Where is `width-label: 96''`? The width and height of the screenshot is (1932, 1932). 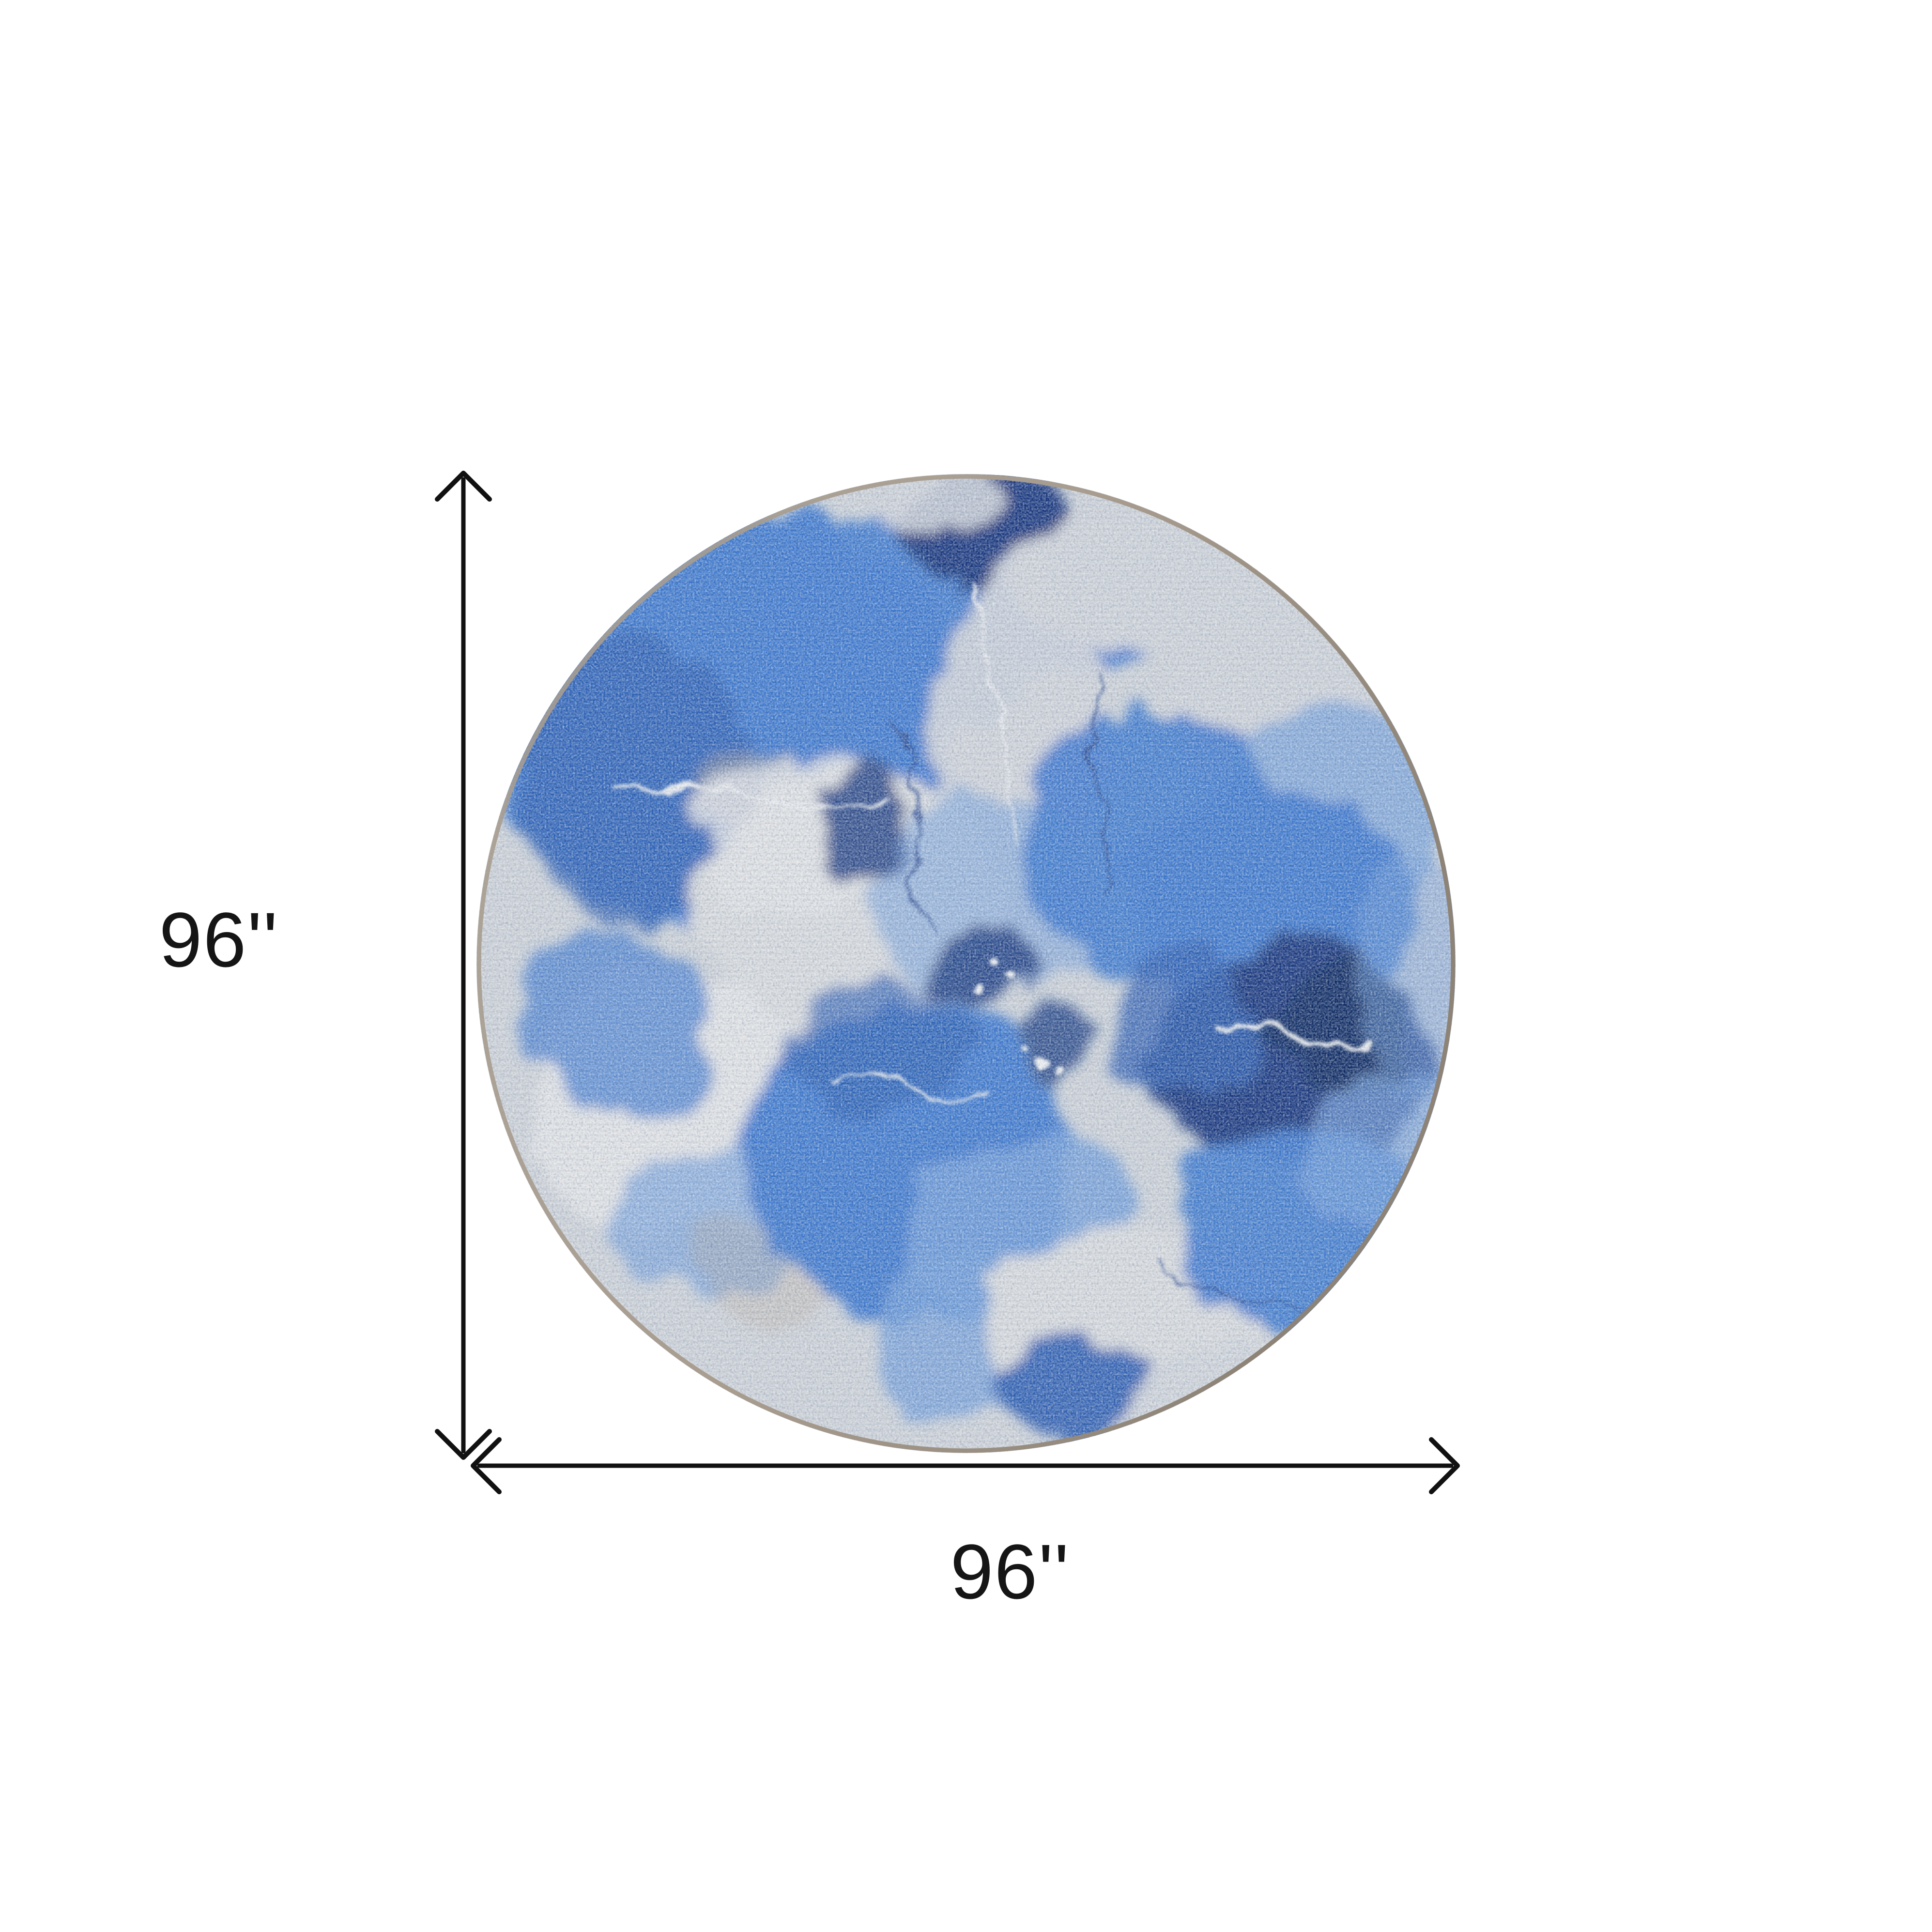
width-label: 96'' is located at coordinates (1010, 1571).